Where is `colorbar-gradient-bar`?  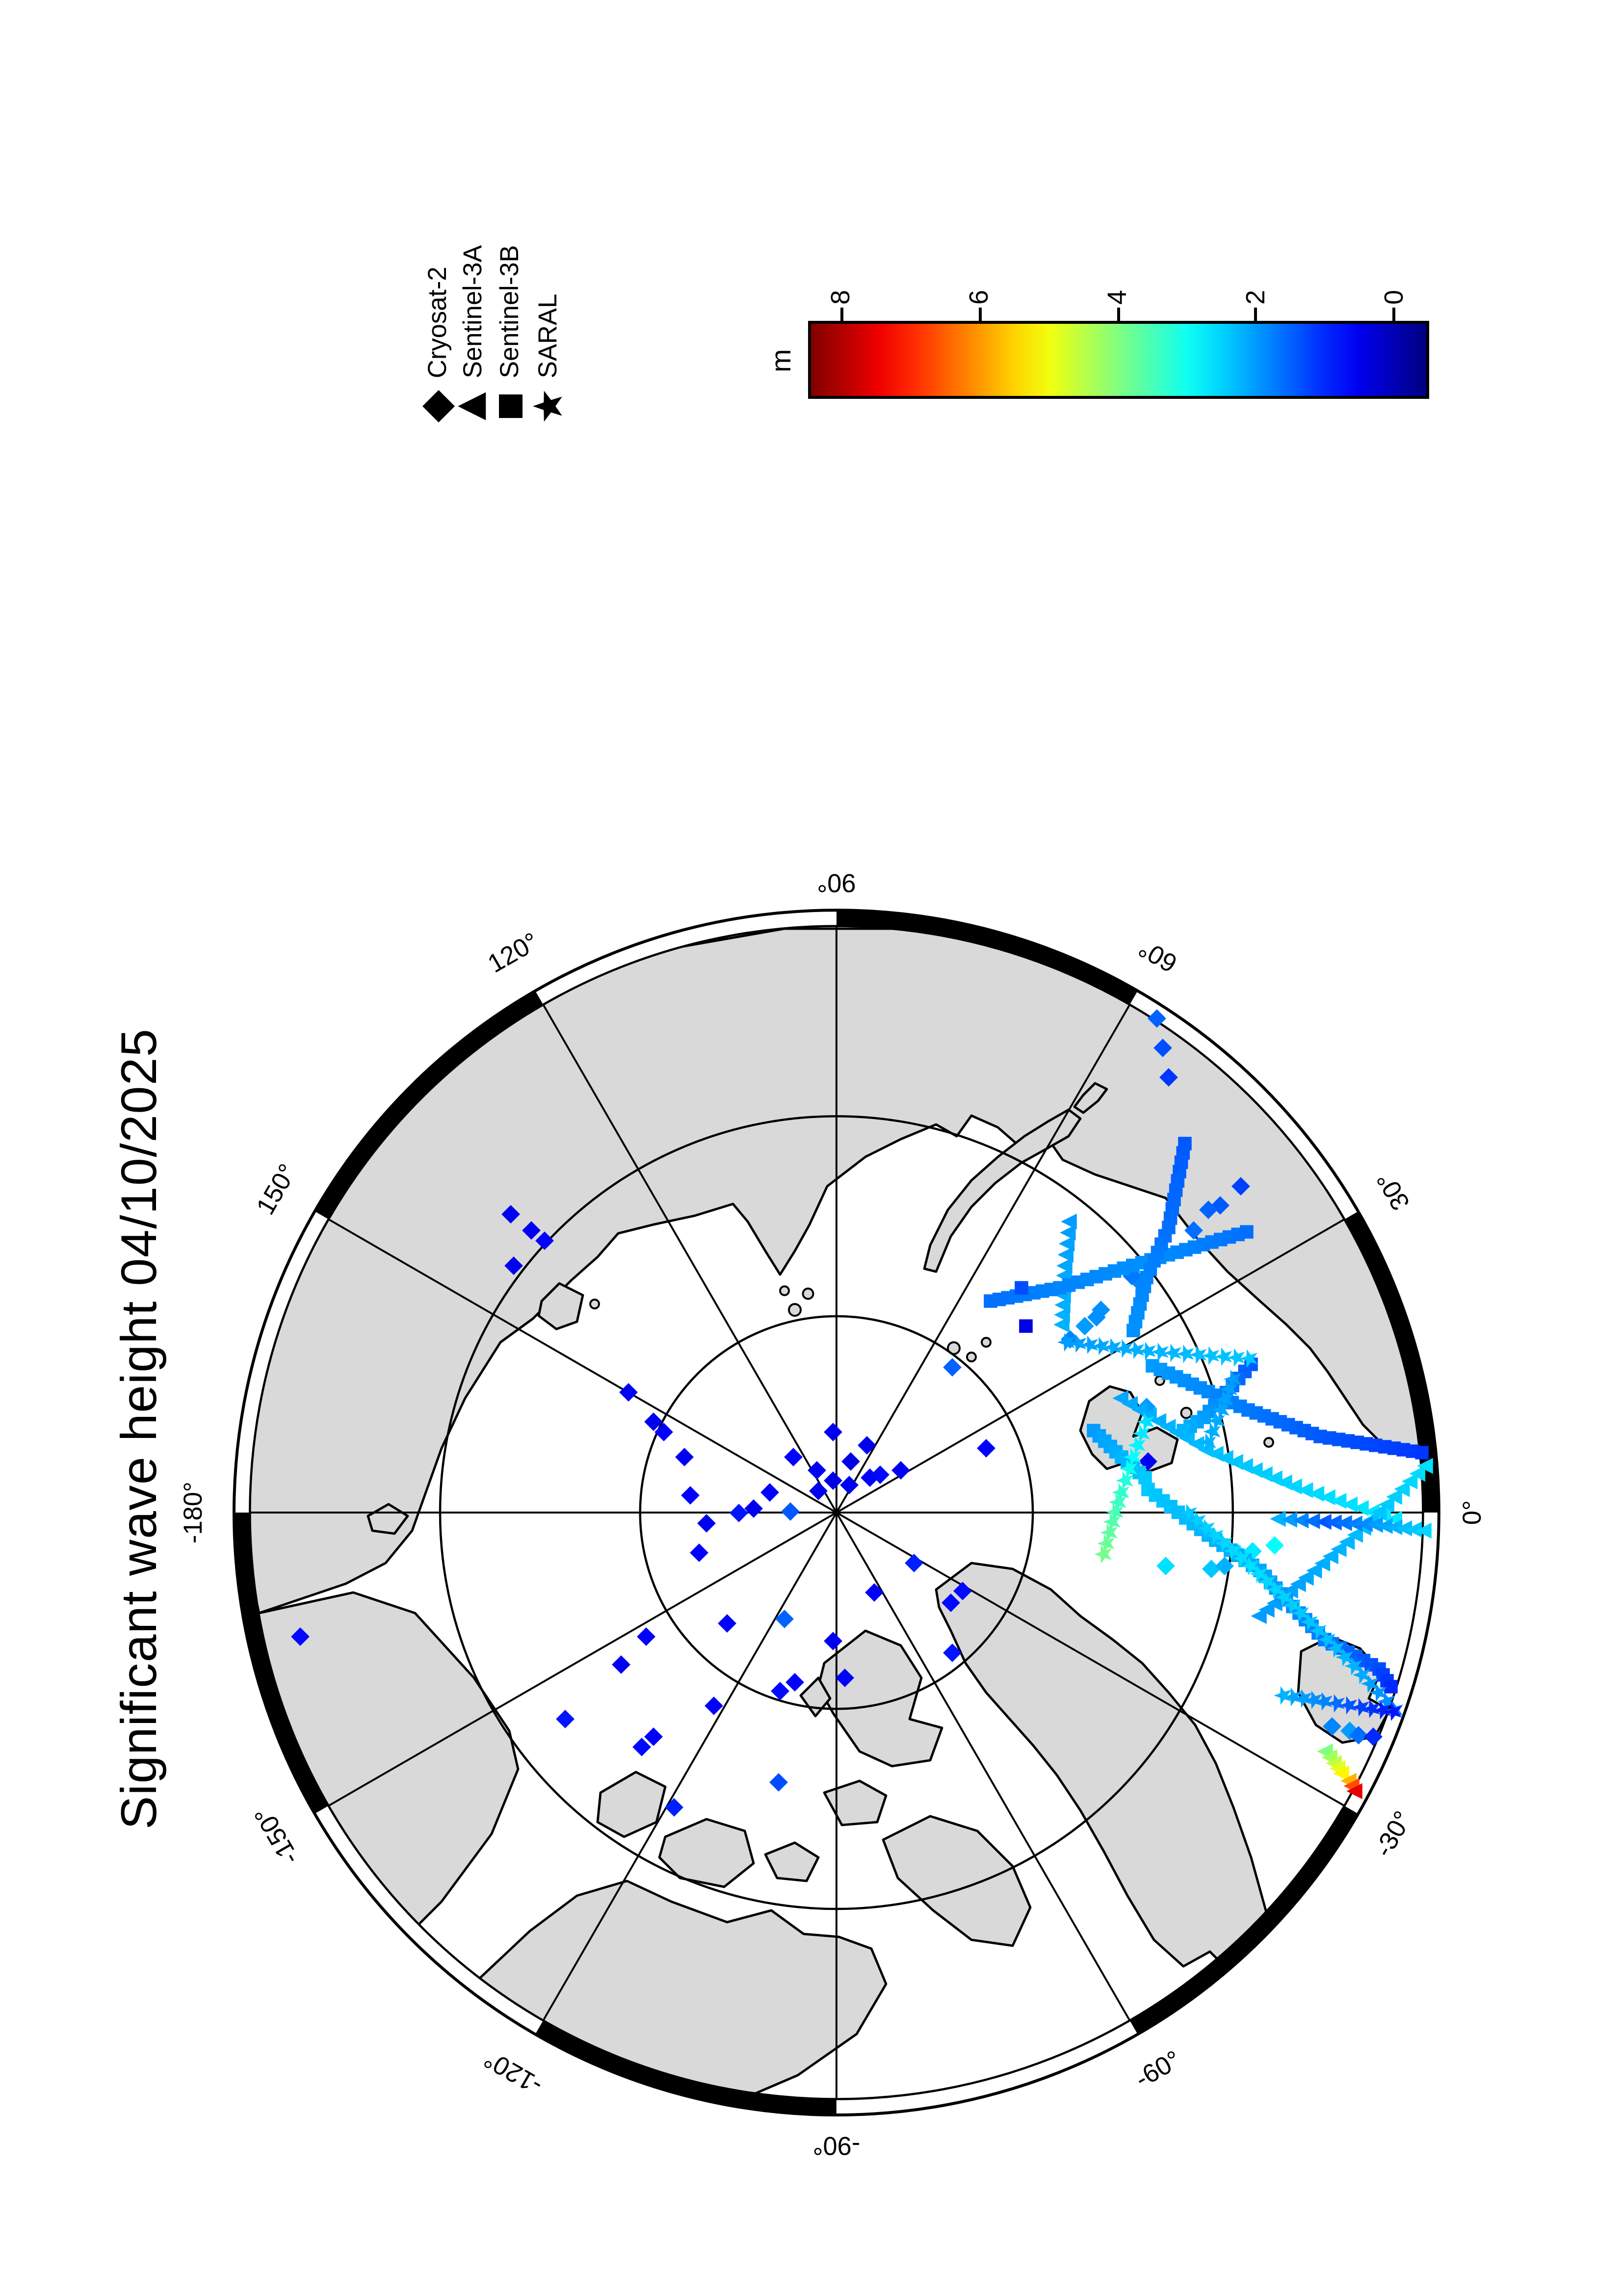 colorbar-gradient-bar is located at coordinates (1118, 359).